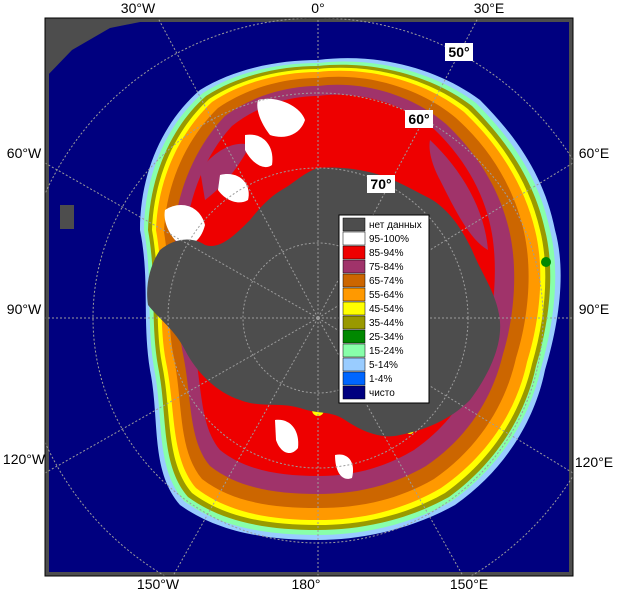 This screenshot has width=617, height=594. I want to click on ice-spot-25-34-right, so click(546, 262).